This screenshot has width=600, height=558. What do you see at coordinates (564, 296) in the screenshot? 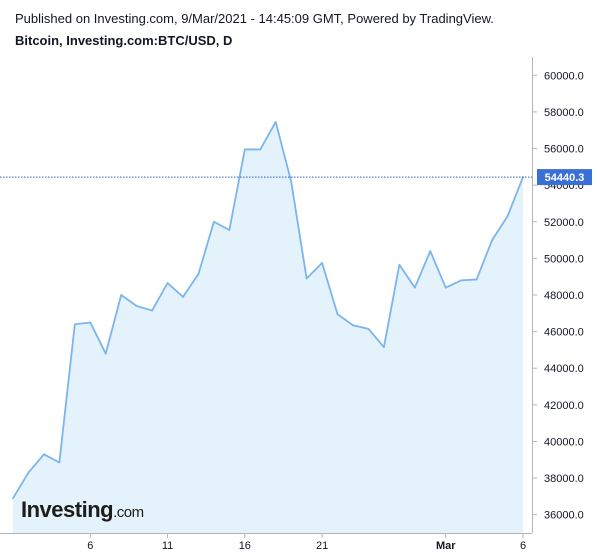
I see `y-tick-label-6: 48000.0` at bounding box center [564, 296].